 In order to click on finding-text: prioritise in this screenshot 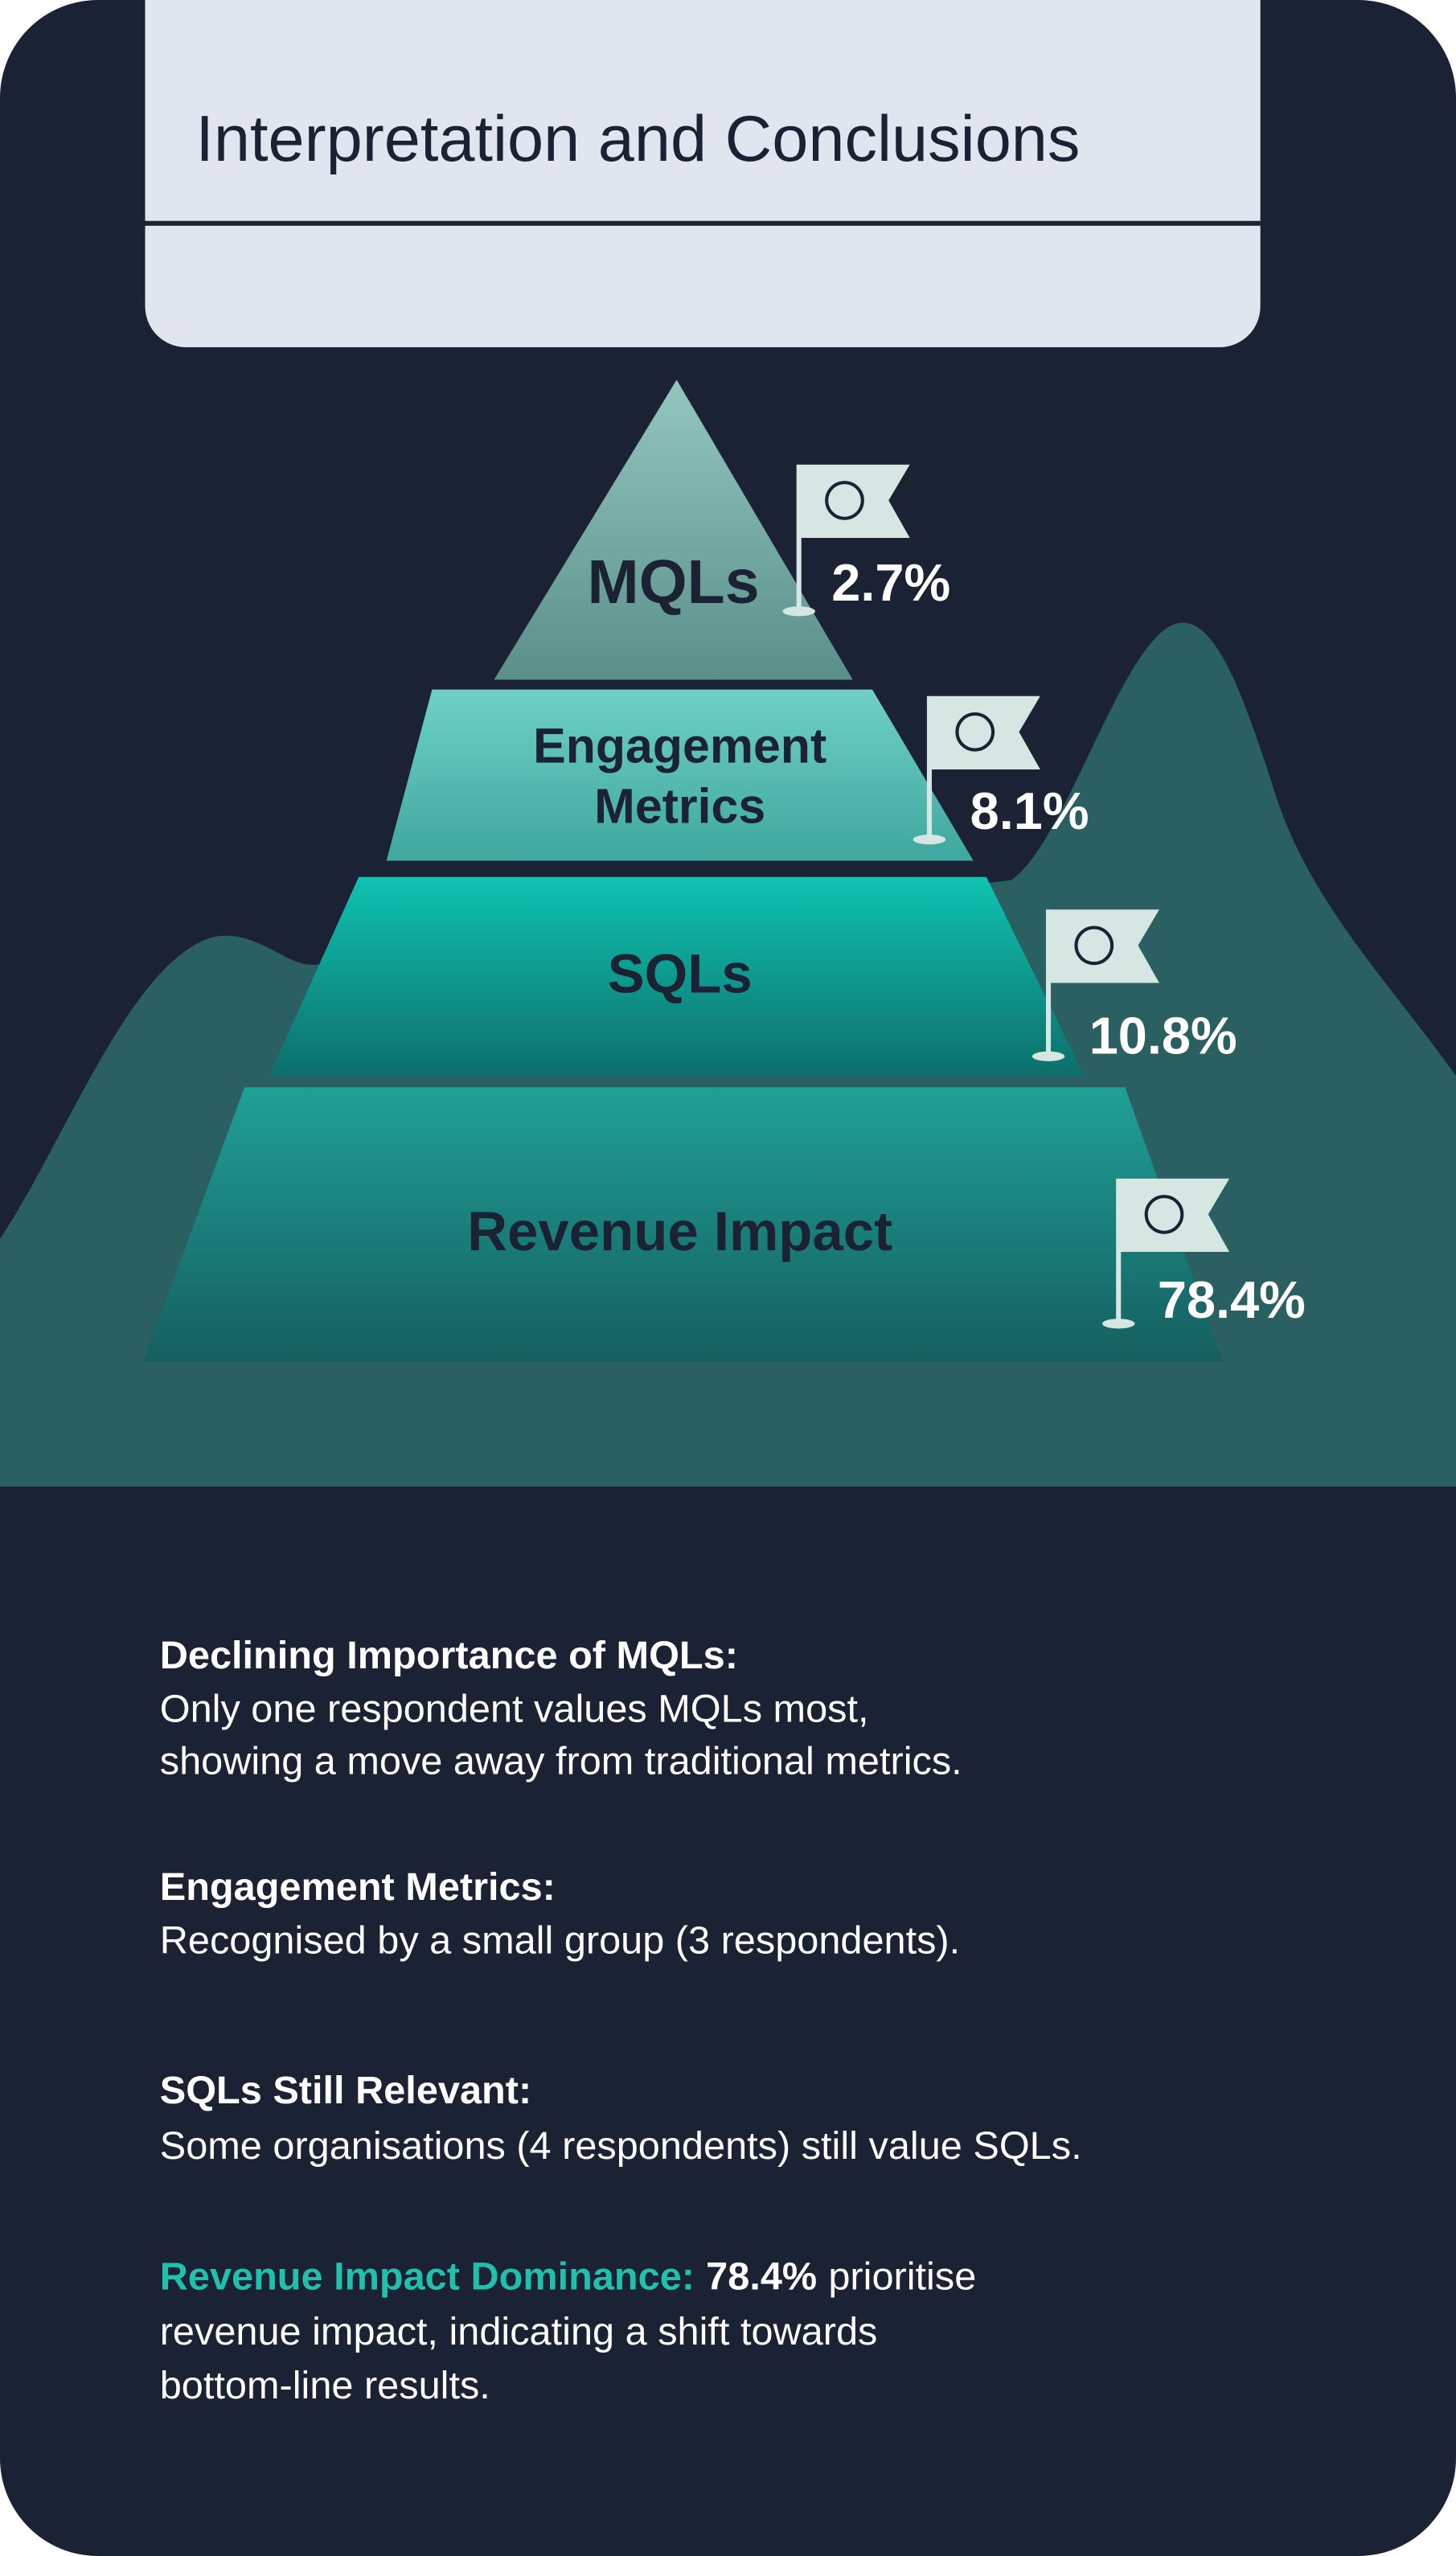, I will do `click(902, 2276)`.